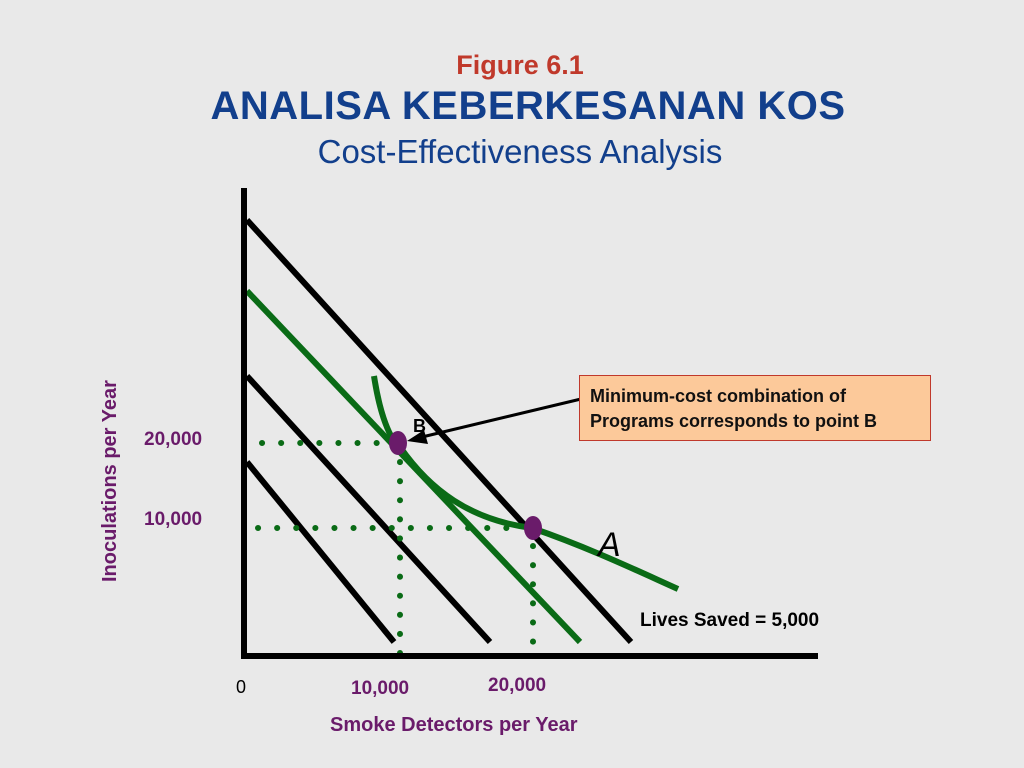 This screenshot has width=1024, height=768. Describe the element at coordinates (525, 483) in the screenshot. I see `isoquant-curve-a` at that location.